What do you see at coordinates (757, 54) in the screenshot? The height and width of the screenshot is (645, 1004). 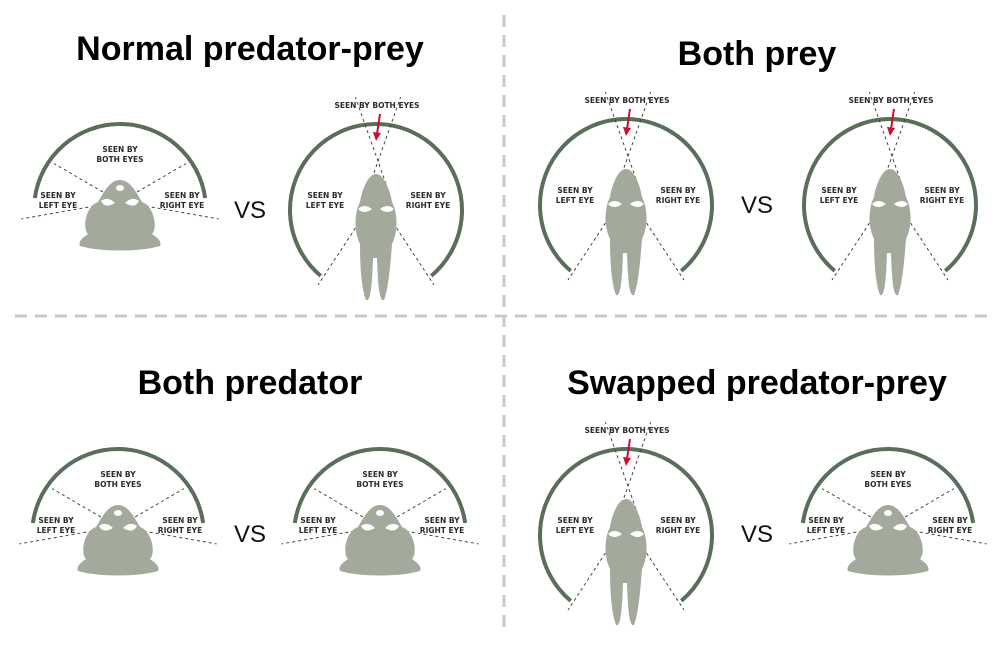 I see `panel-title-both-prey: Both prey` at bounding box center [757, 54].